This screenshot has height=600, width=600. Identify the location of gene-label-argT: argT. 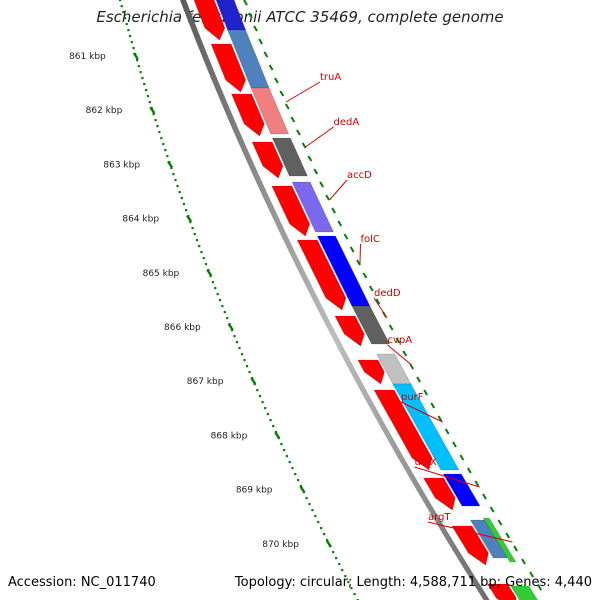
(439, 517).